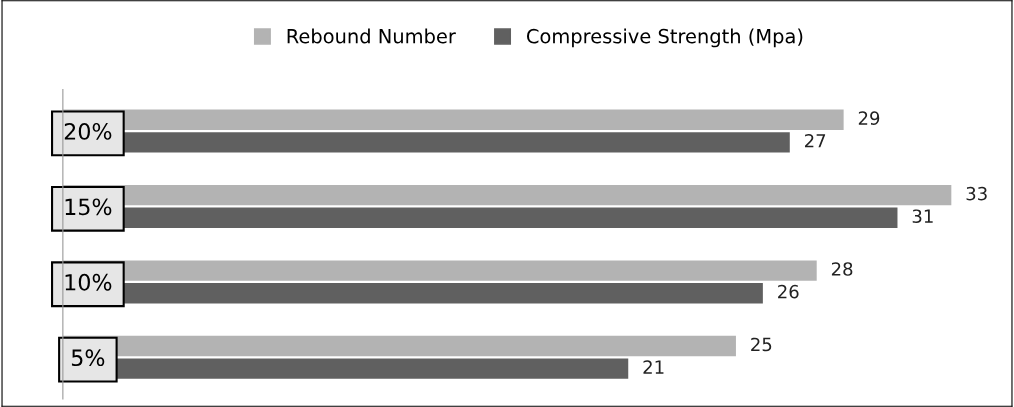  Describe the element at coordinates (869, 118) in the screenshot. I see `data-label: 29` at that location.